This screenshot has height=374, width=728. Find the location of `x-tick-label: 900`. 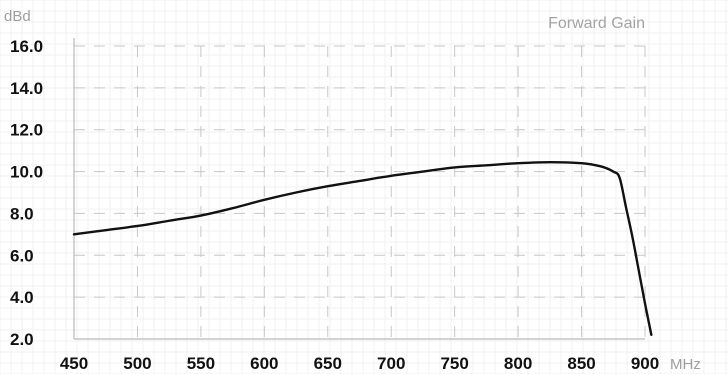

x-tick-label: 900 is located at coordinates (645, 363).